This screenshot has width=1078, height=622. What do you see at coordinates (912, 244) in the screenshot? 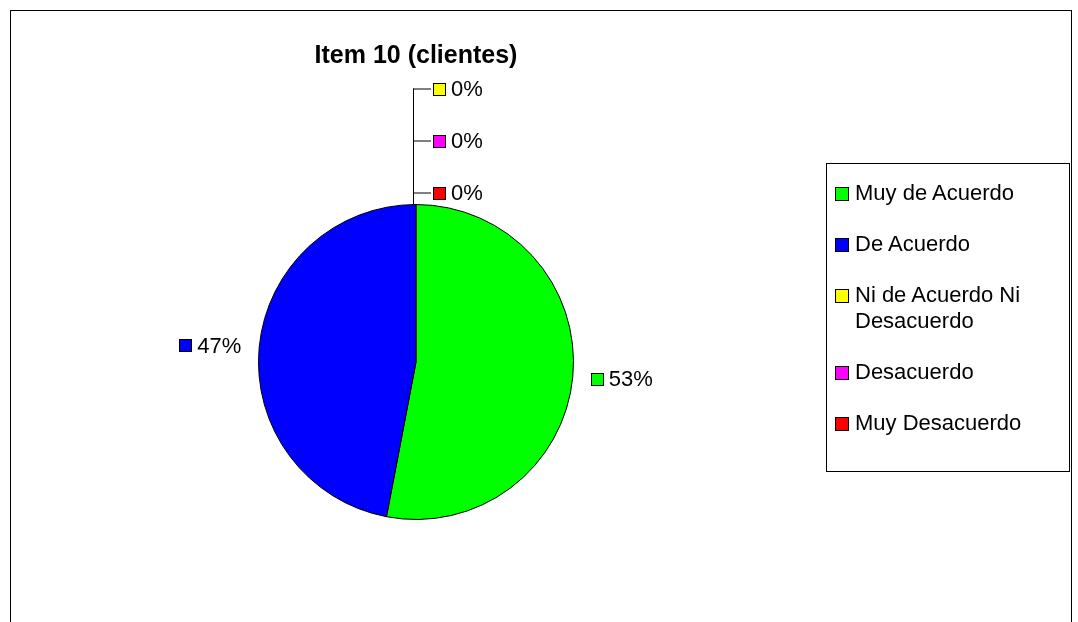
I see `legend-label: De Acuerdo` at bounding box center [912, 244].